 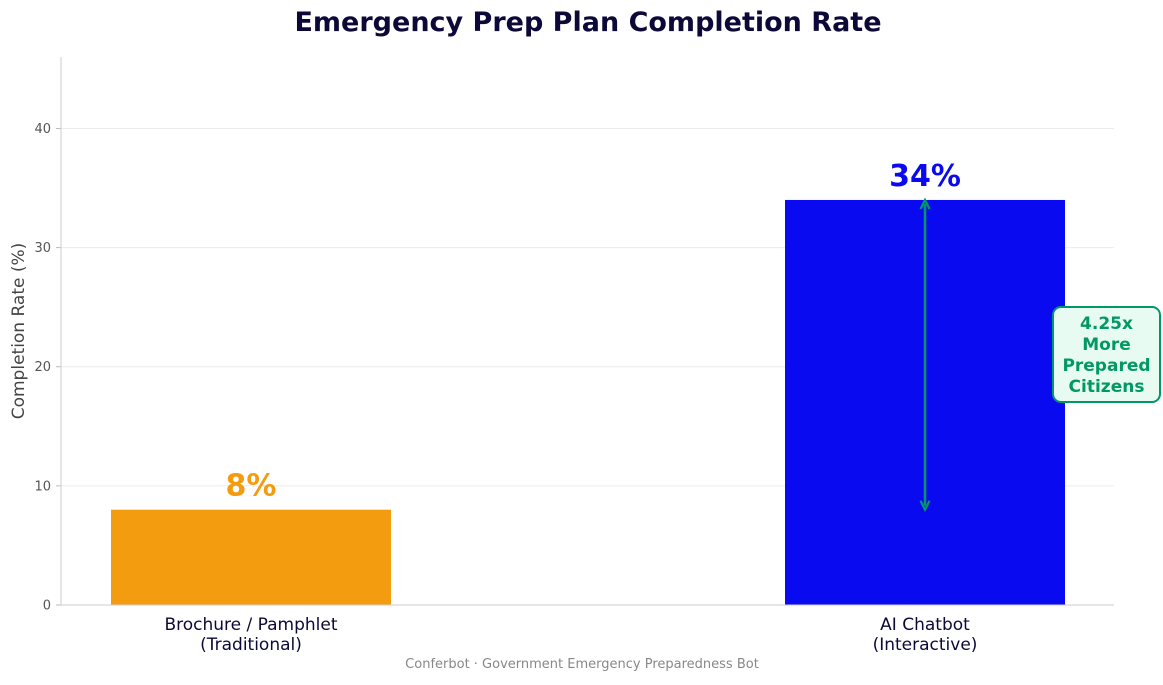 I want to click on value-label: 8%, so click(x=251, y=486).